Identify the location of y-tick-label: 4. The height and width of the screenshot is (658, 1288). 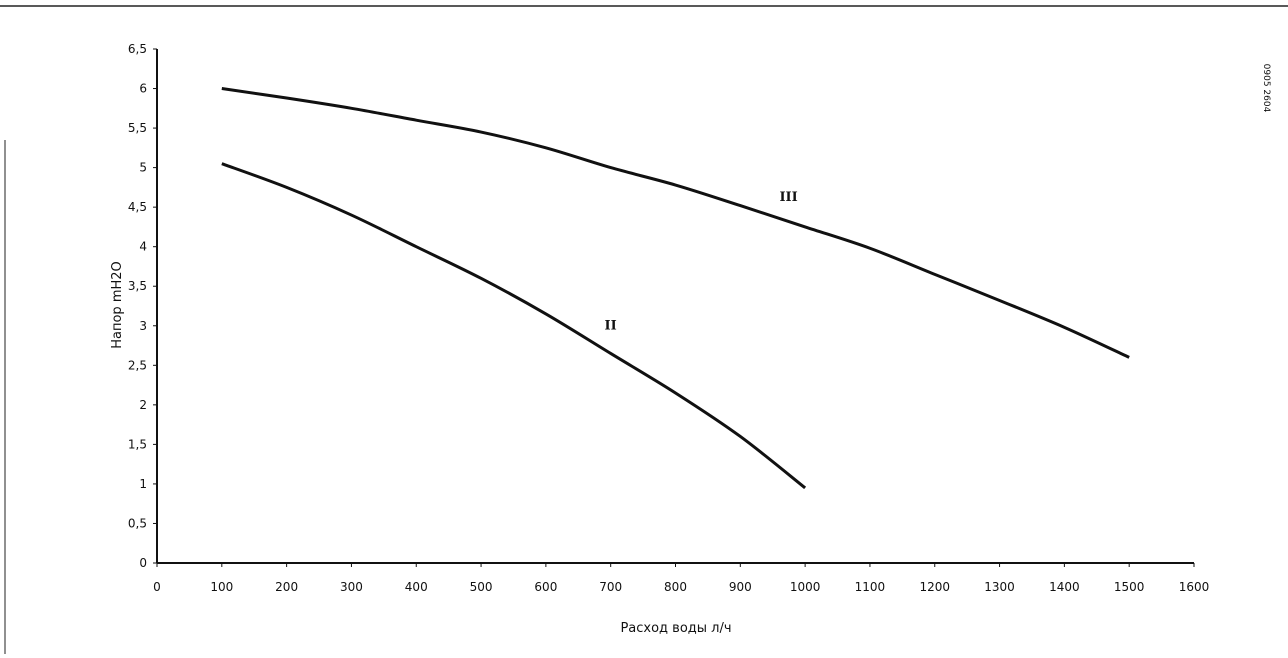
(143, 247).